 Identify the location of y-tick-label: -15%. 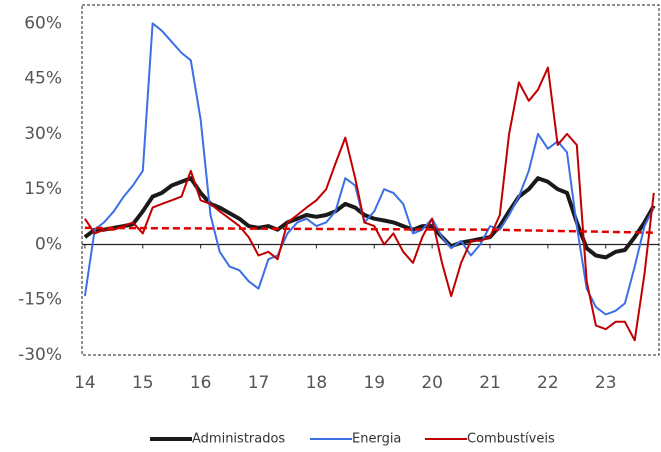
(40, 300).